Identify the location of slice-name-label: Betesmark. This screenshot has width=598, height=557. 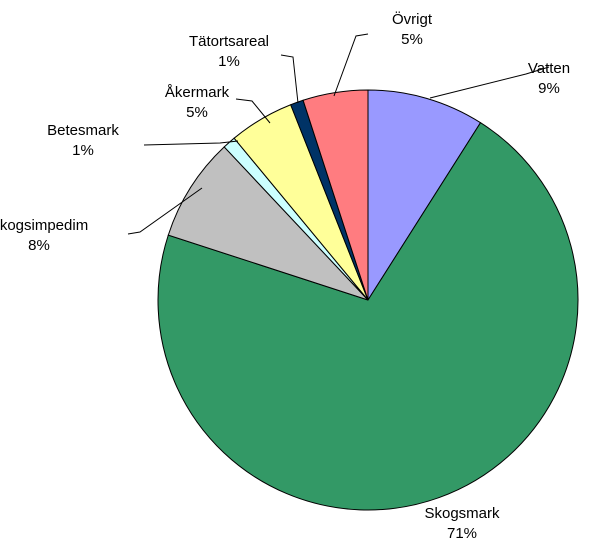
(83, 130).